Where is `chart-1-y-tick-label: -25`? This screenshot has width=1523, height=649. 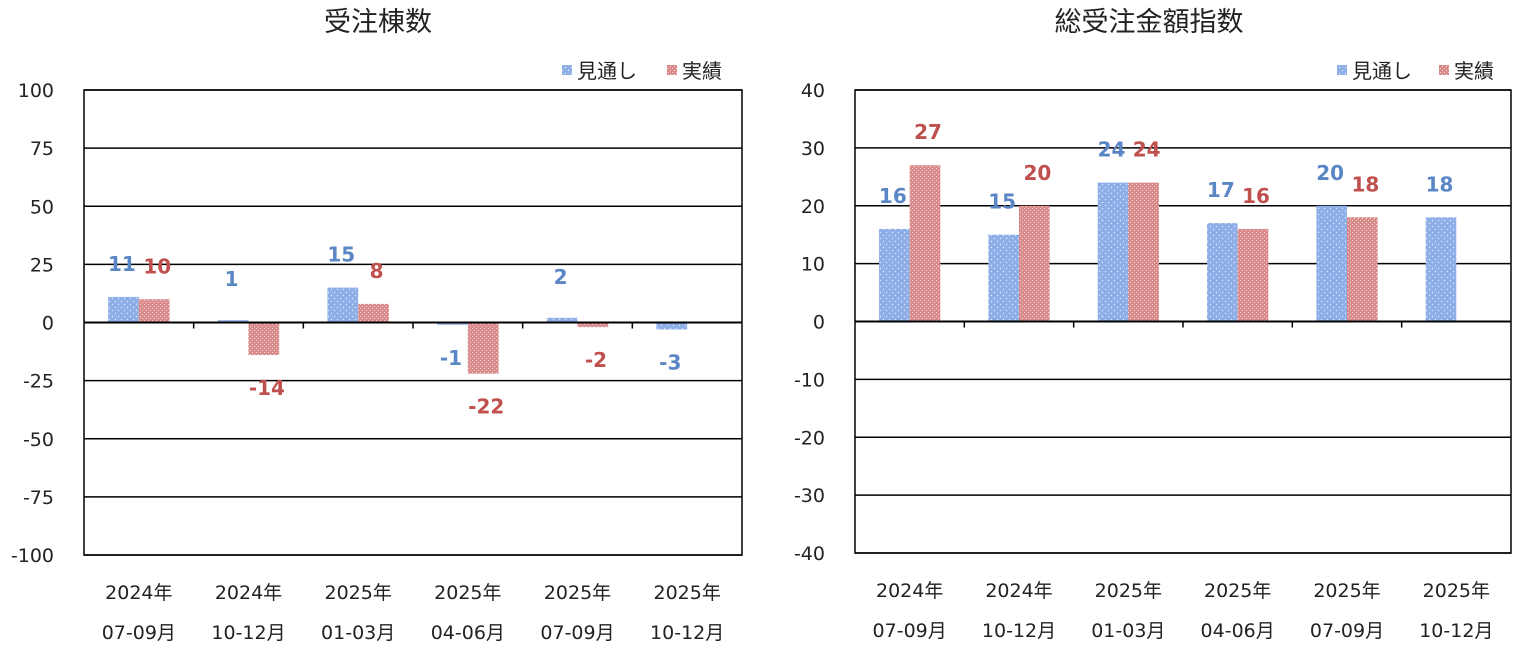 chart-1-y-tick-label: -25 is located at coordinates (38, 382).